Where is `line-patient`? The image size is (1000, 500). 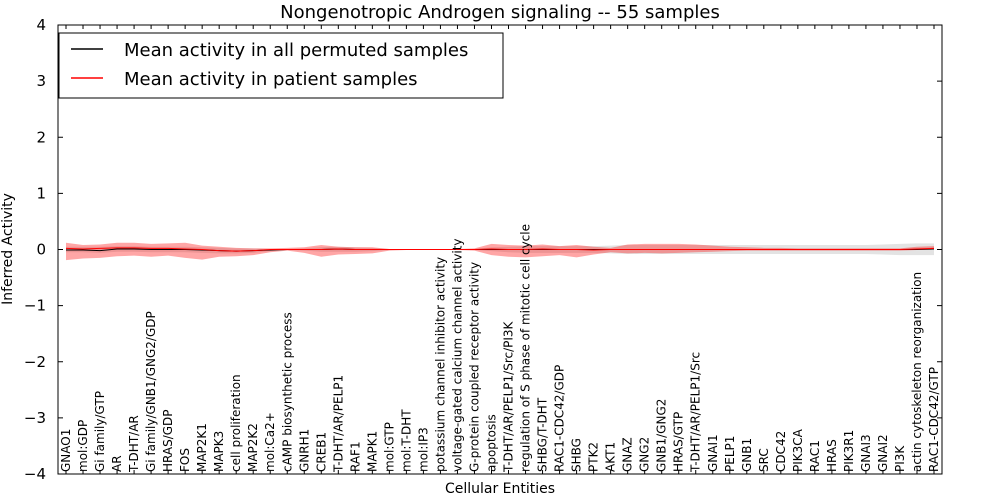
line-patient is located at coordinates (500, 249).